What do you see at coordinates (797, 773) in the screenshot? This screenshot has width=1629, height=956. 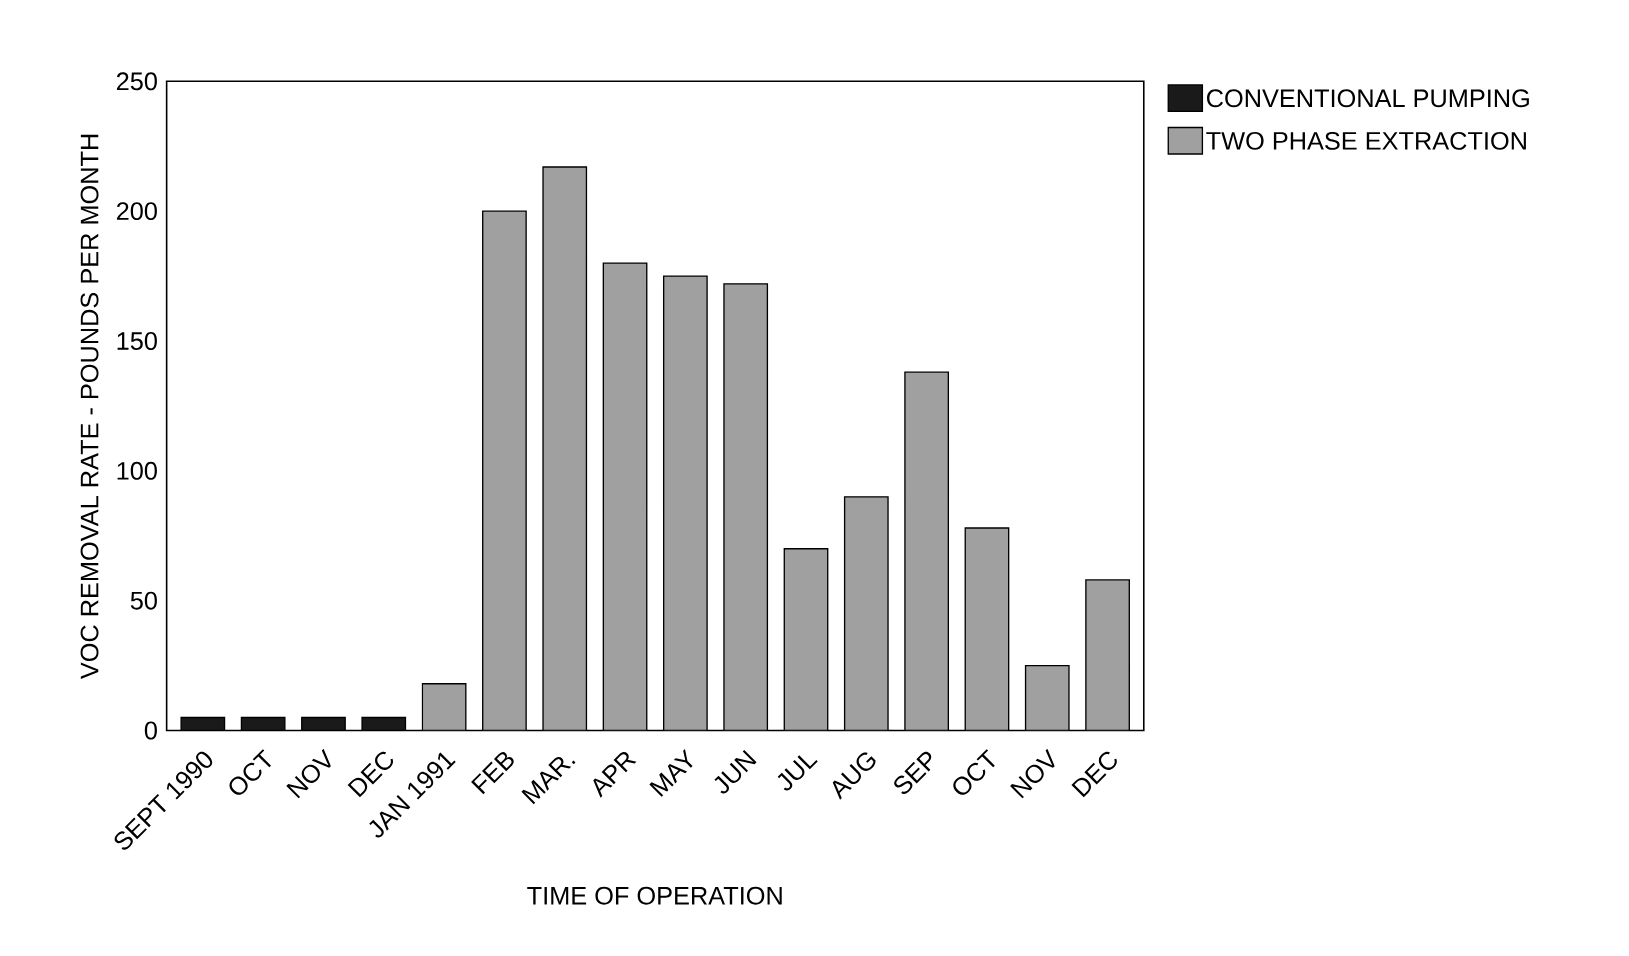 I see `x-tick-label: JUL` at bounding box center [797, 773].